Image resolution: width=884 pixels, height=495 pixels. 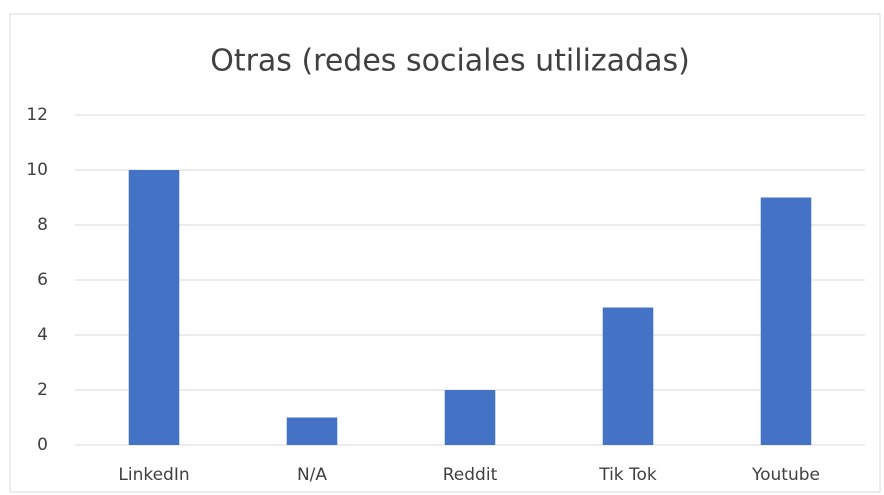 I want to click on x-tick-label: Reddit, so click(x=470, y=475).